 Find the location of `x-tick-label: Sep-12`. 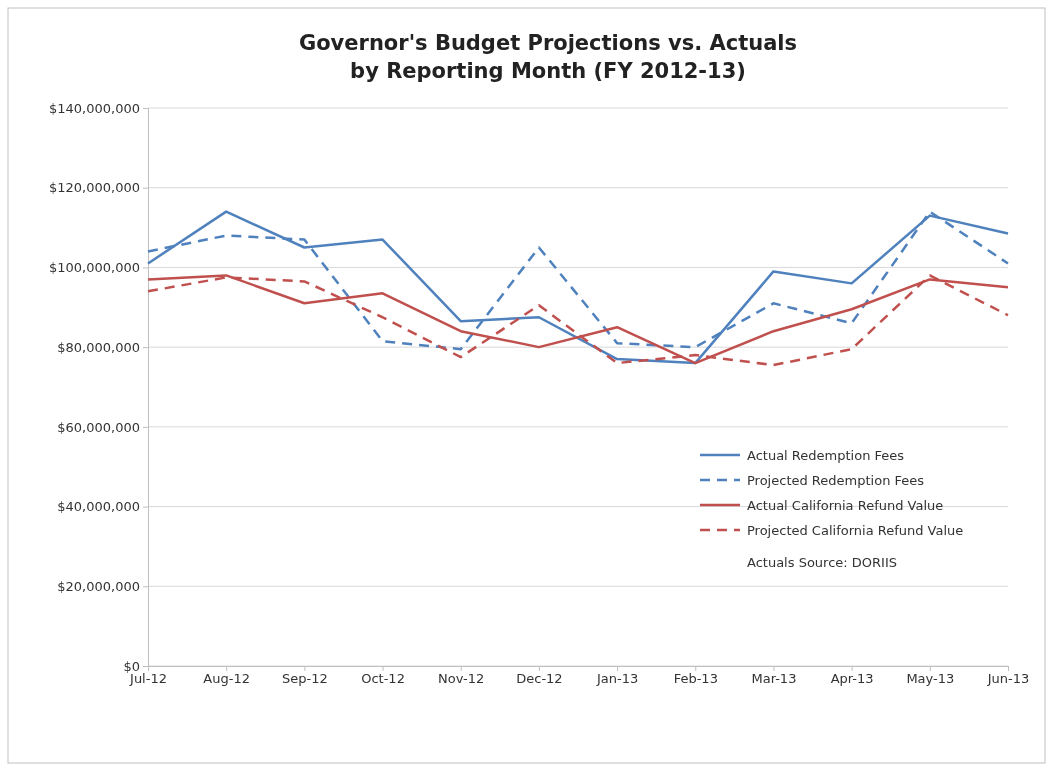

x-tick-label: Sep-12 is located at coordinates (304, 679).